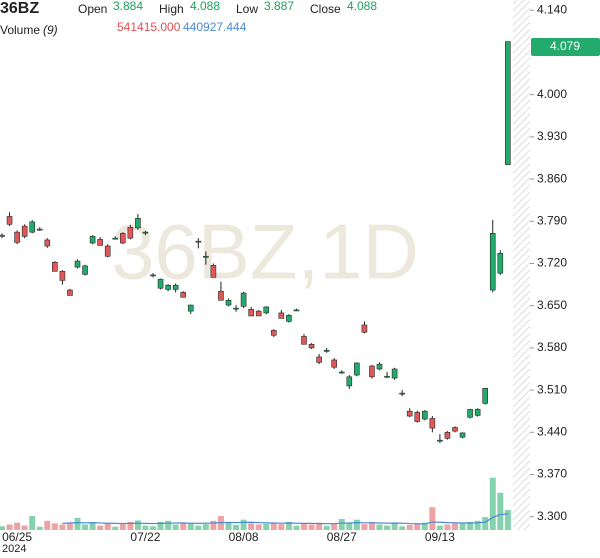  Describe the element at coordinates (552, 389) in the screenshot. I see `y-tick-label: 3.510` at that location.